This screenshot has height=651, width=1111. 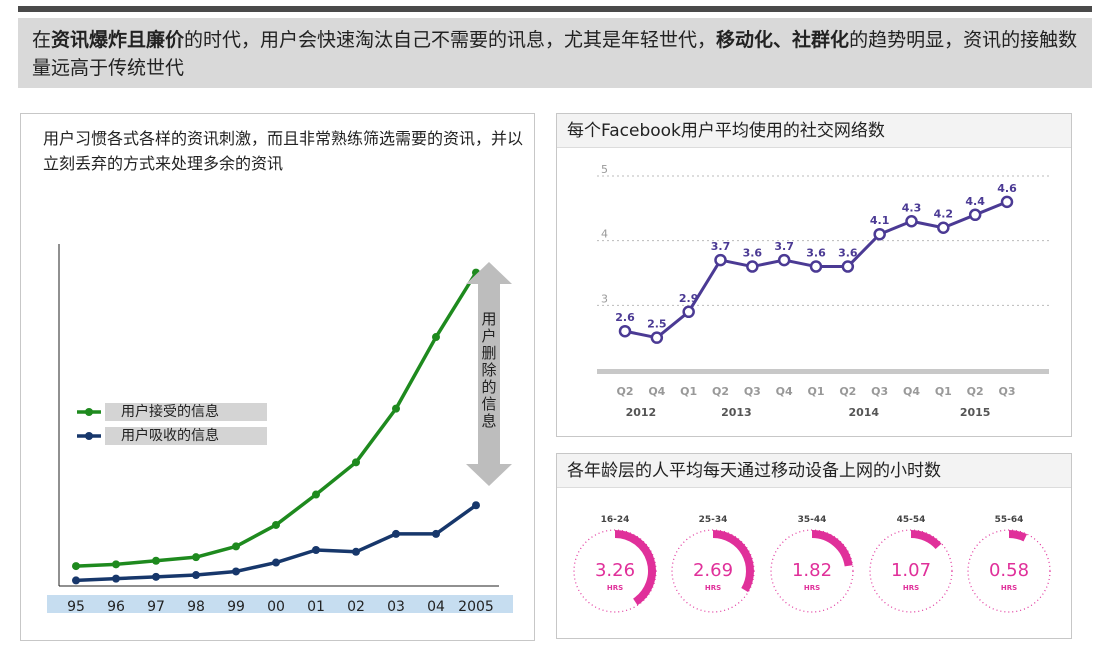 What do you see at coordinates (814, 471) in the screenshot?
I see `mobile-hours-title: 各年龄层的人平均每天通过移动设备上网的小时数` at bounding box center [814, 471].